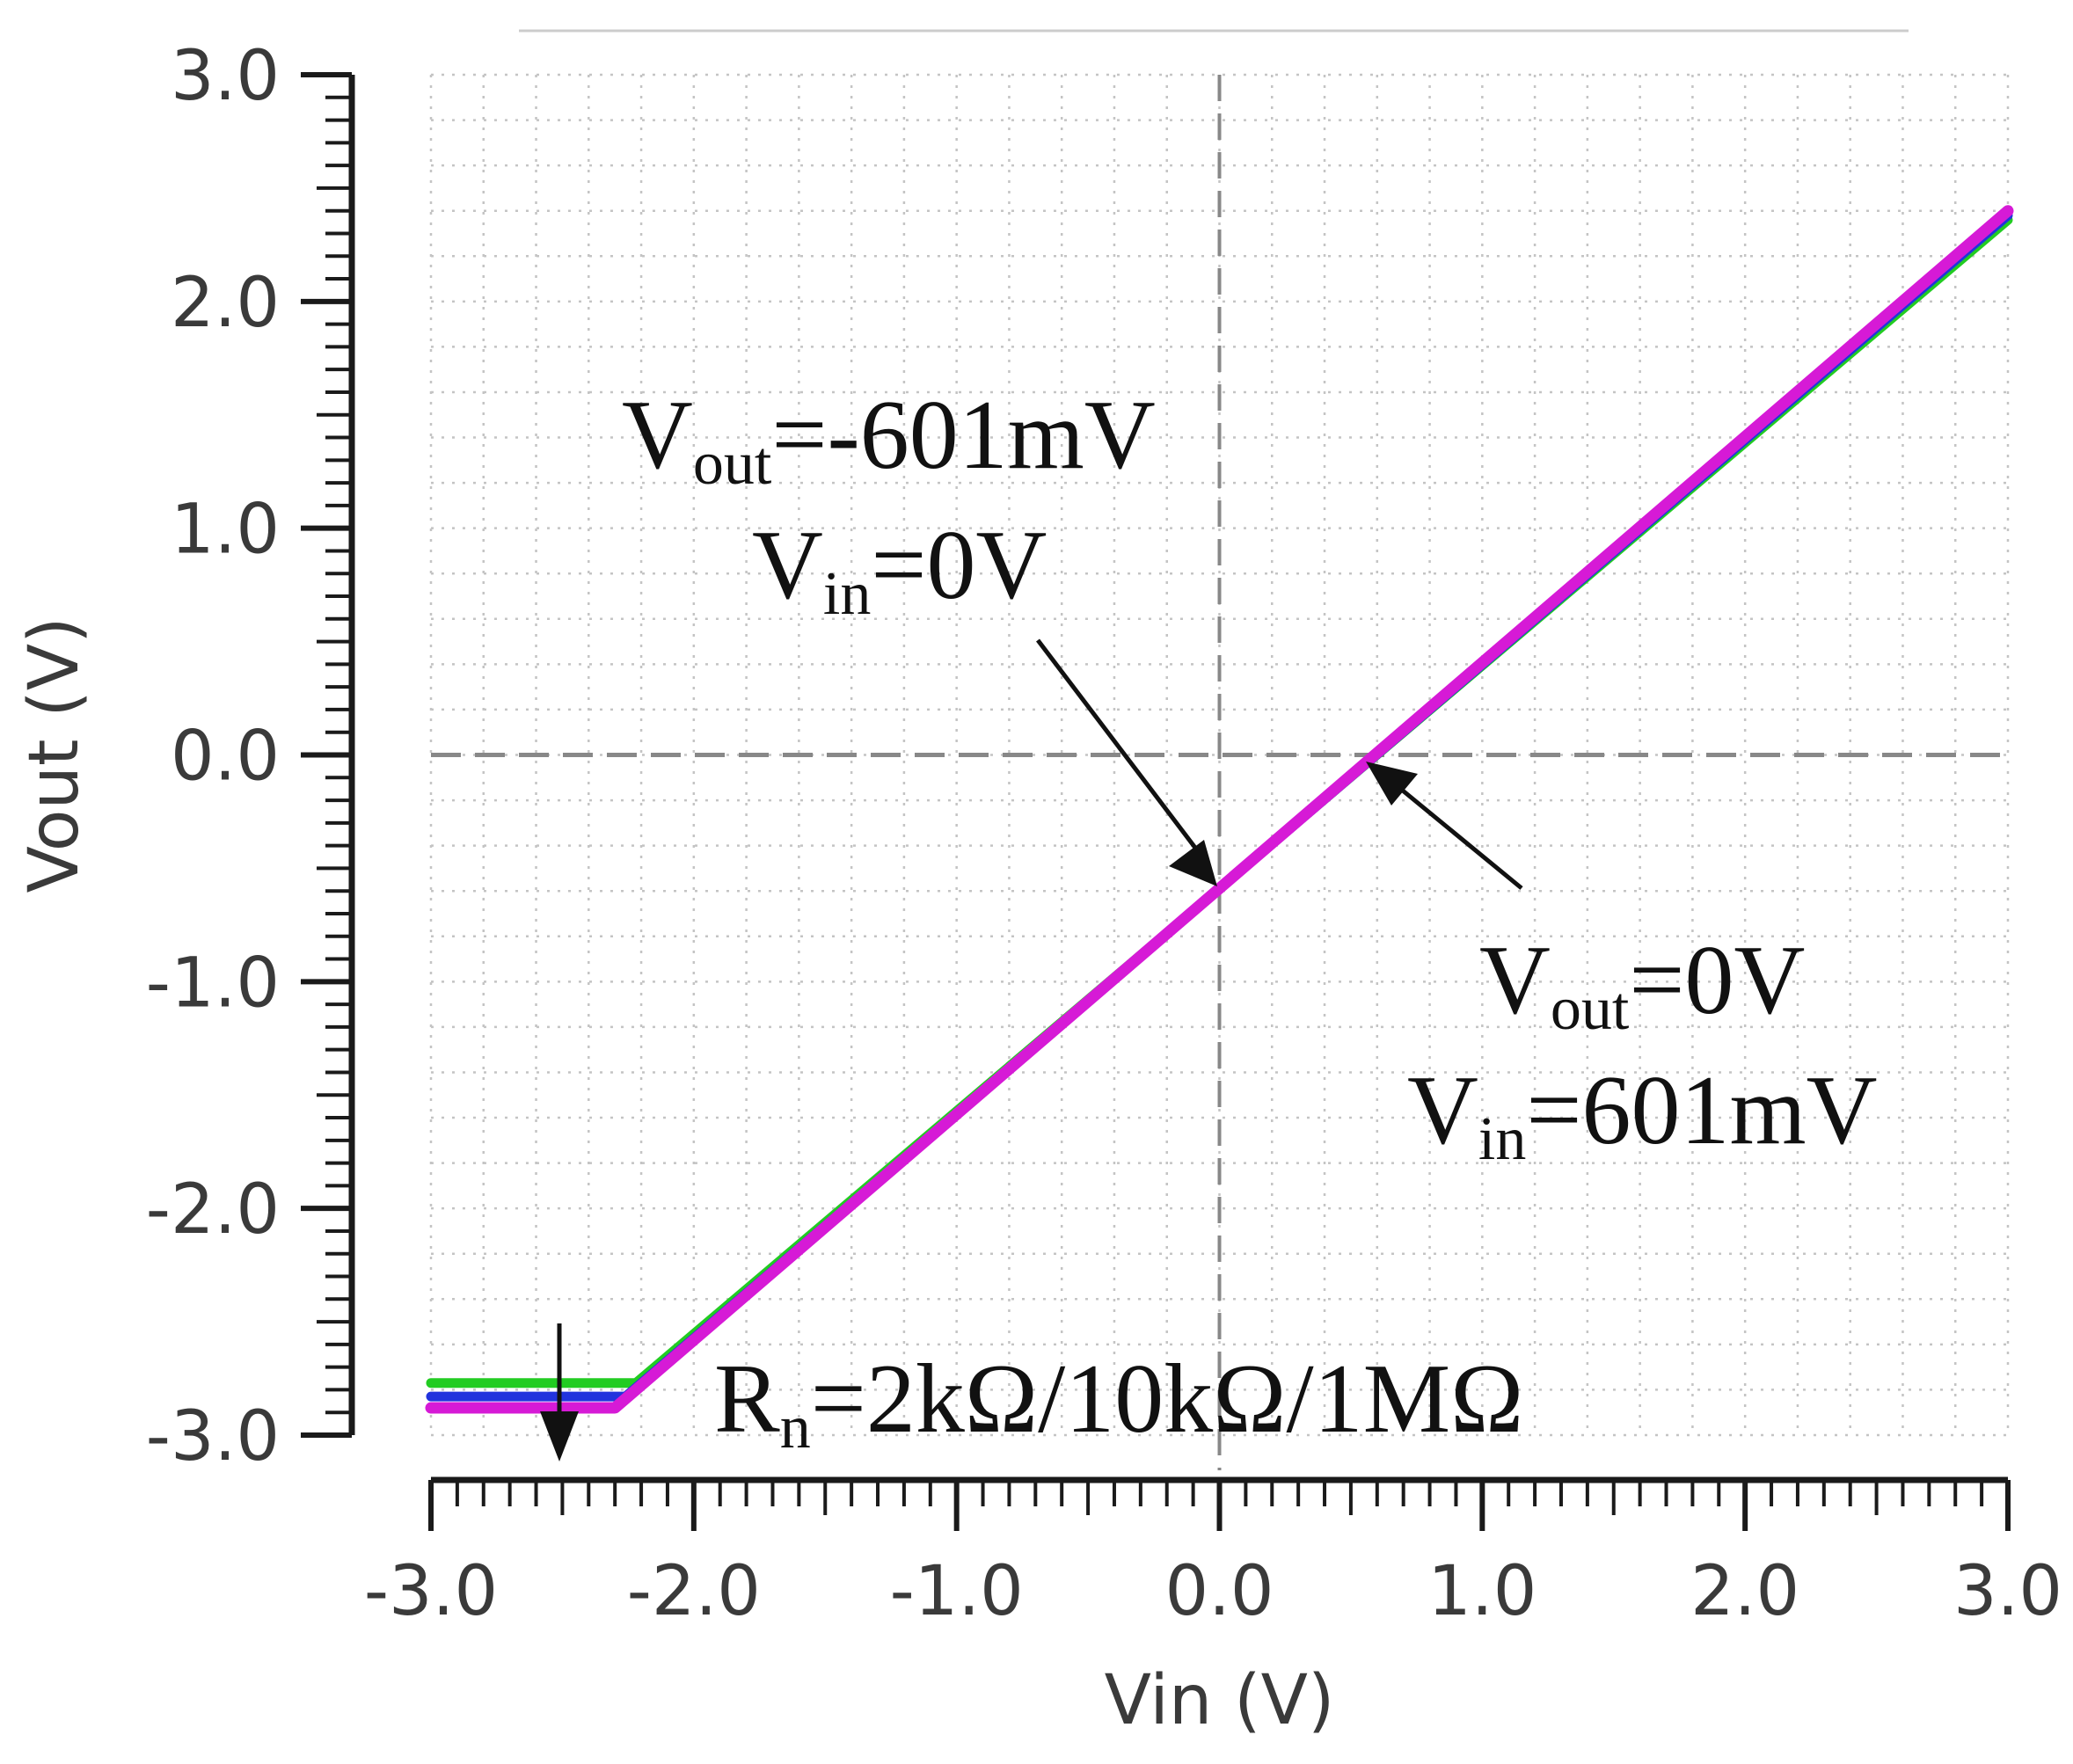 The width and height of the screenshot is (2073, 1764). Describe the element at coordinates (213, 983) in the screenshot. I see `y-tick-label: -1.0` at that location.